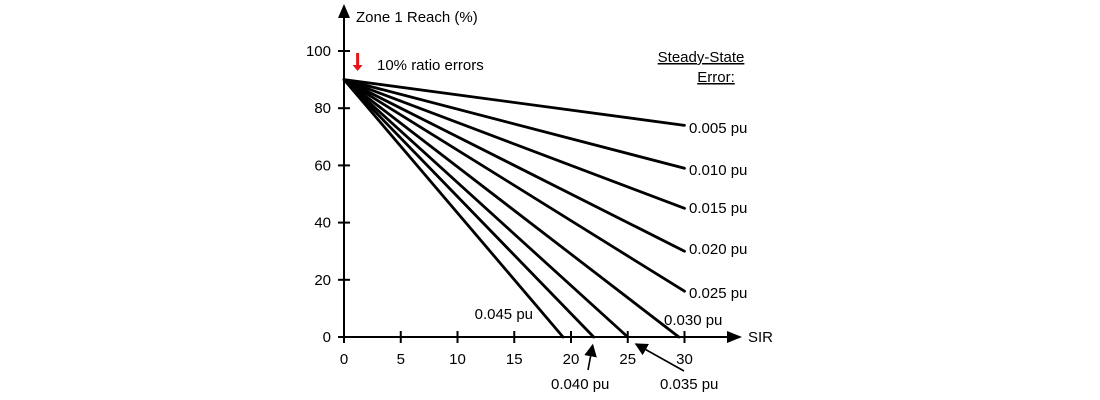 The width and height of the screenshot is (1100, 400). What do you see at coordinates (718, 208) in the screenshot?
I see `series-label: 0.015 pu` at bounding box center [718, 208].